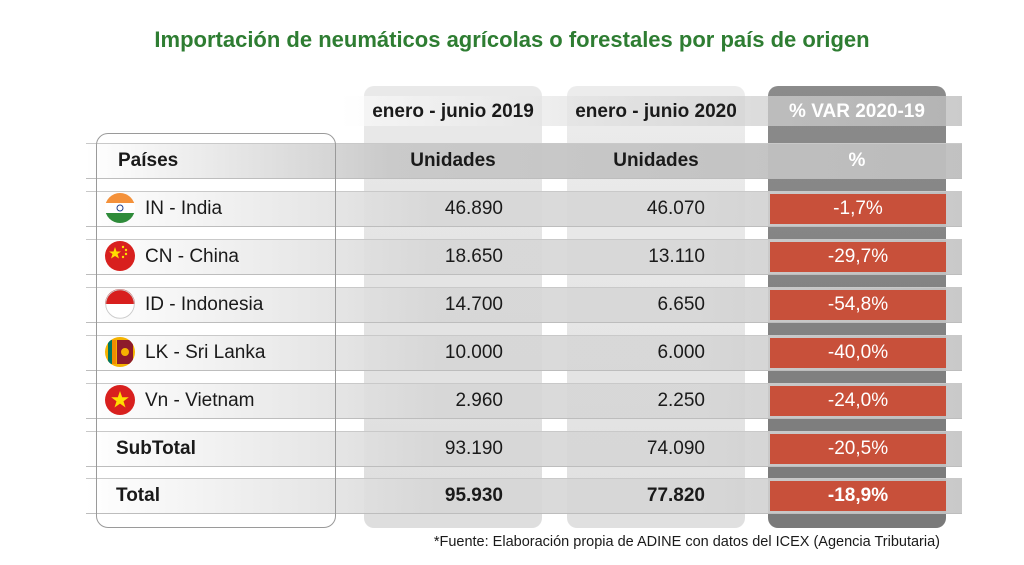 The width and height of the screenshot is (1024, 565). Describe the element at coordinates (120, 256) in the screenshot. I see `china-flag-icon` at that location.